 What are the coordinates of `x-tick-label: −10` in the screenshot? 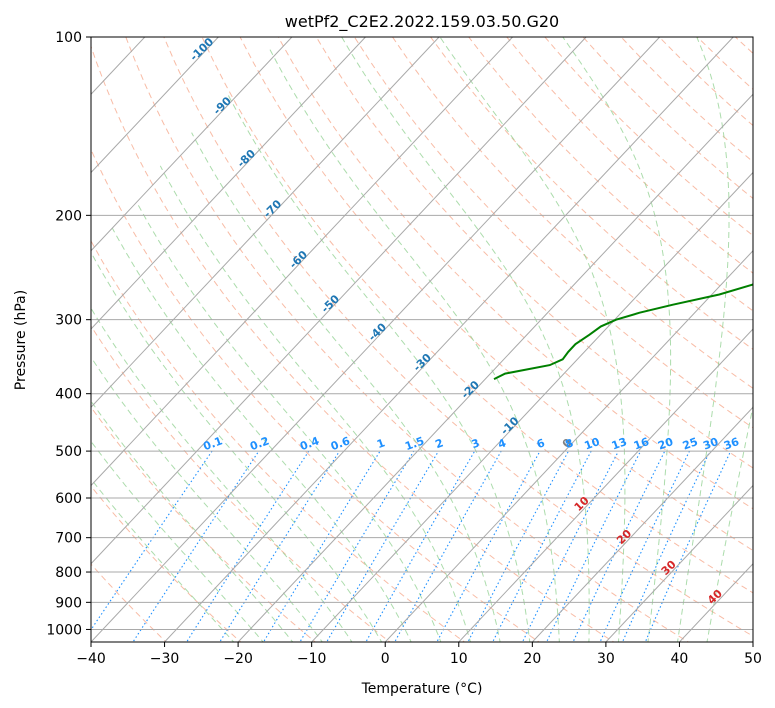 It's located at (312, 659).